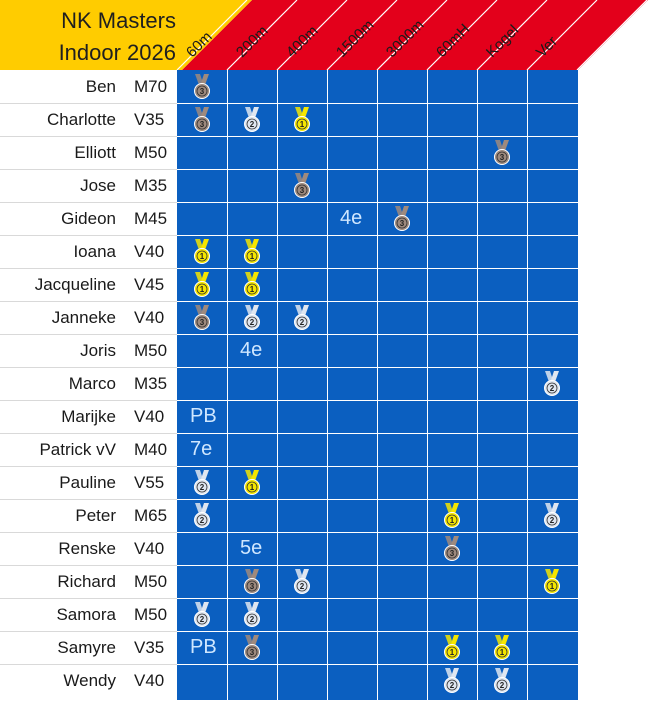 Image resolution: width=648 pixels, height=702 pixels. Describe the element at coordinates (117, 52) in the screenshot. I see `title-line-2: Indoor 2026` at that location.